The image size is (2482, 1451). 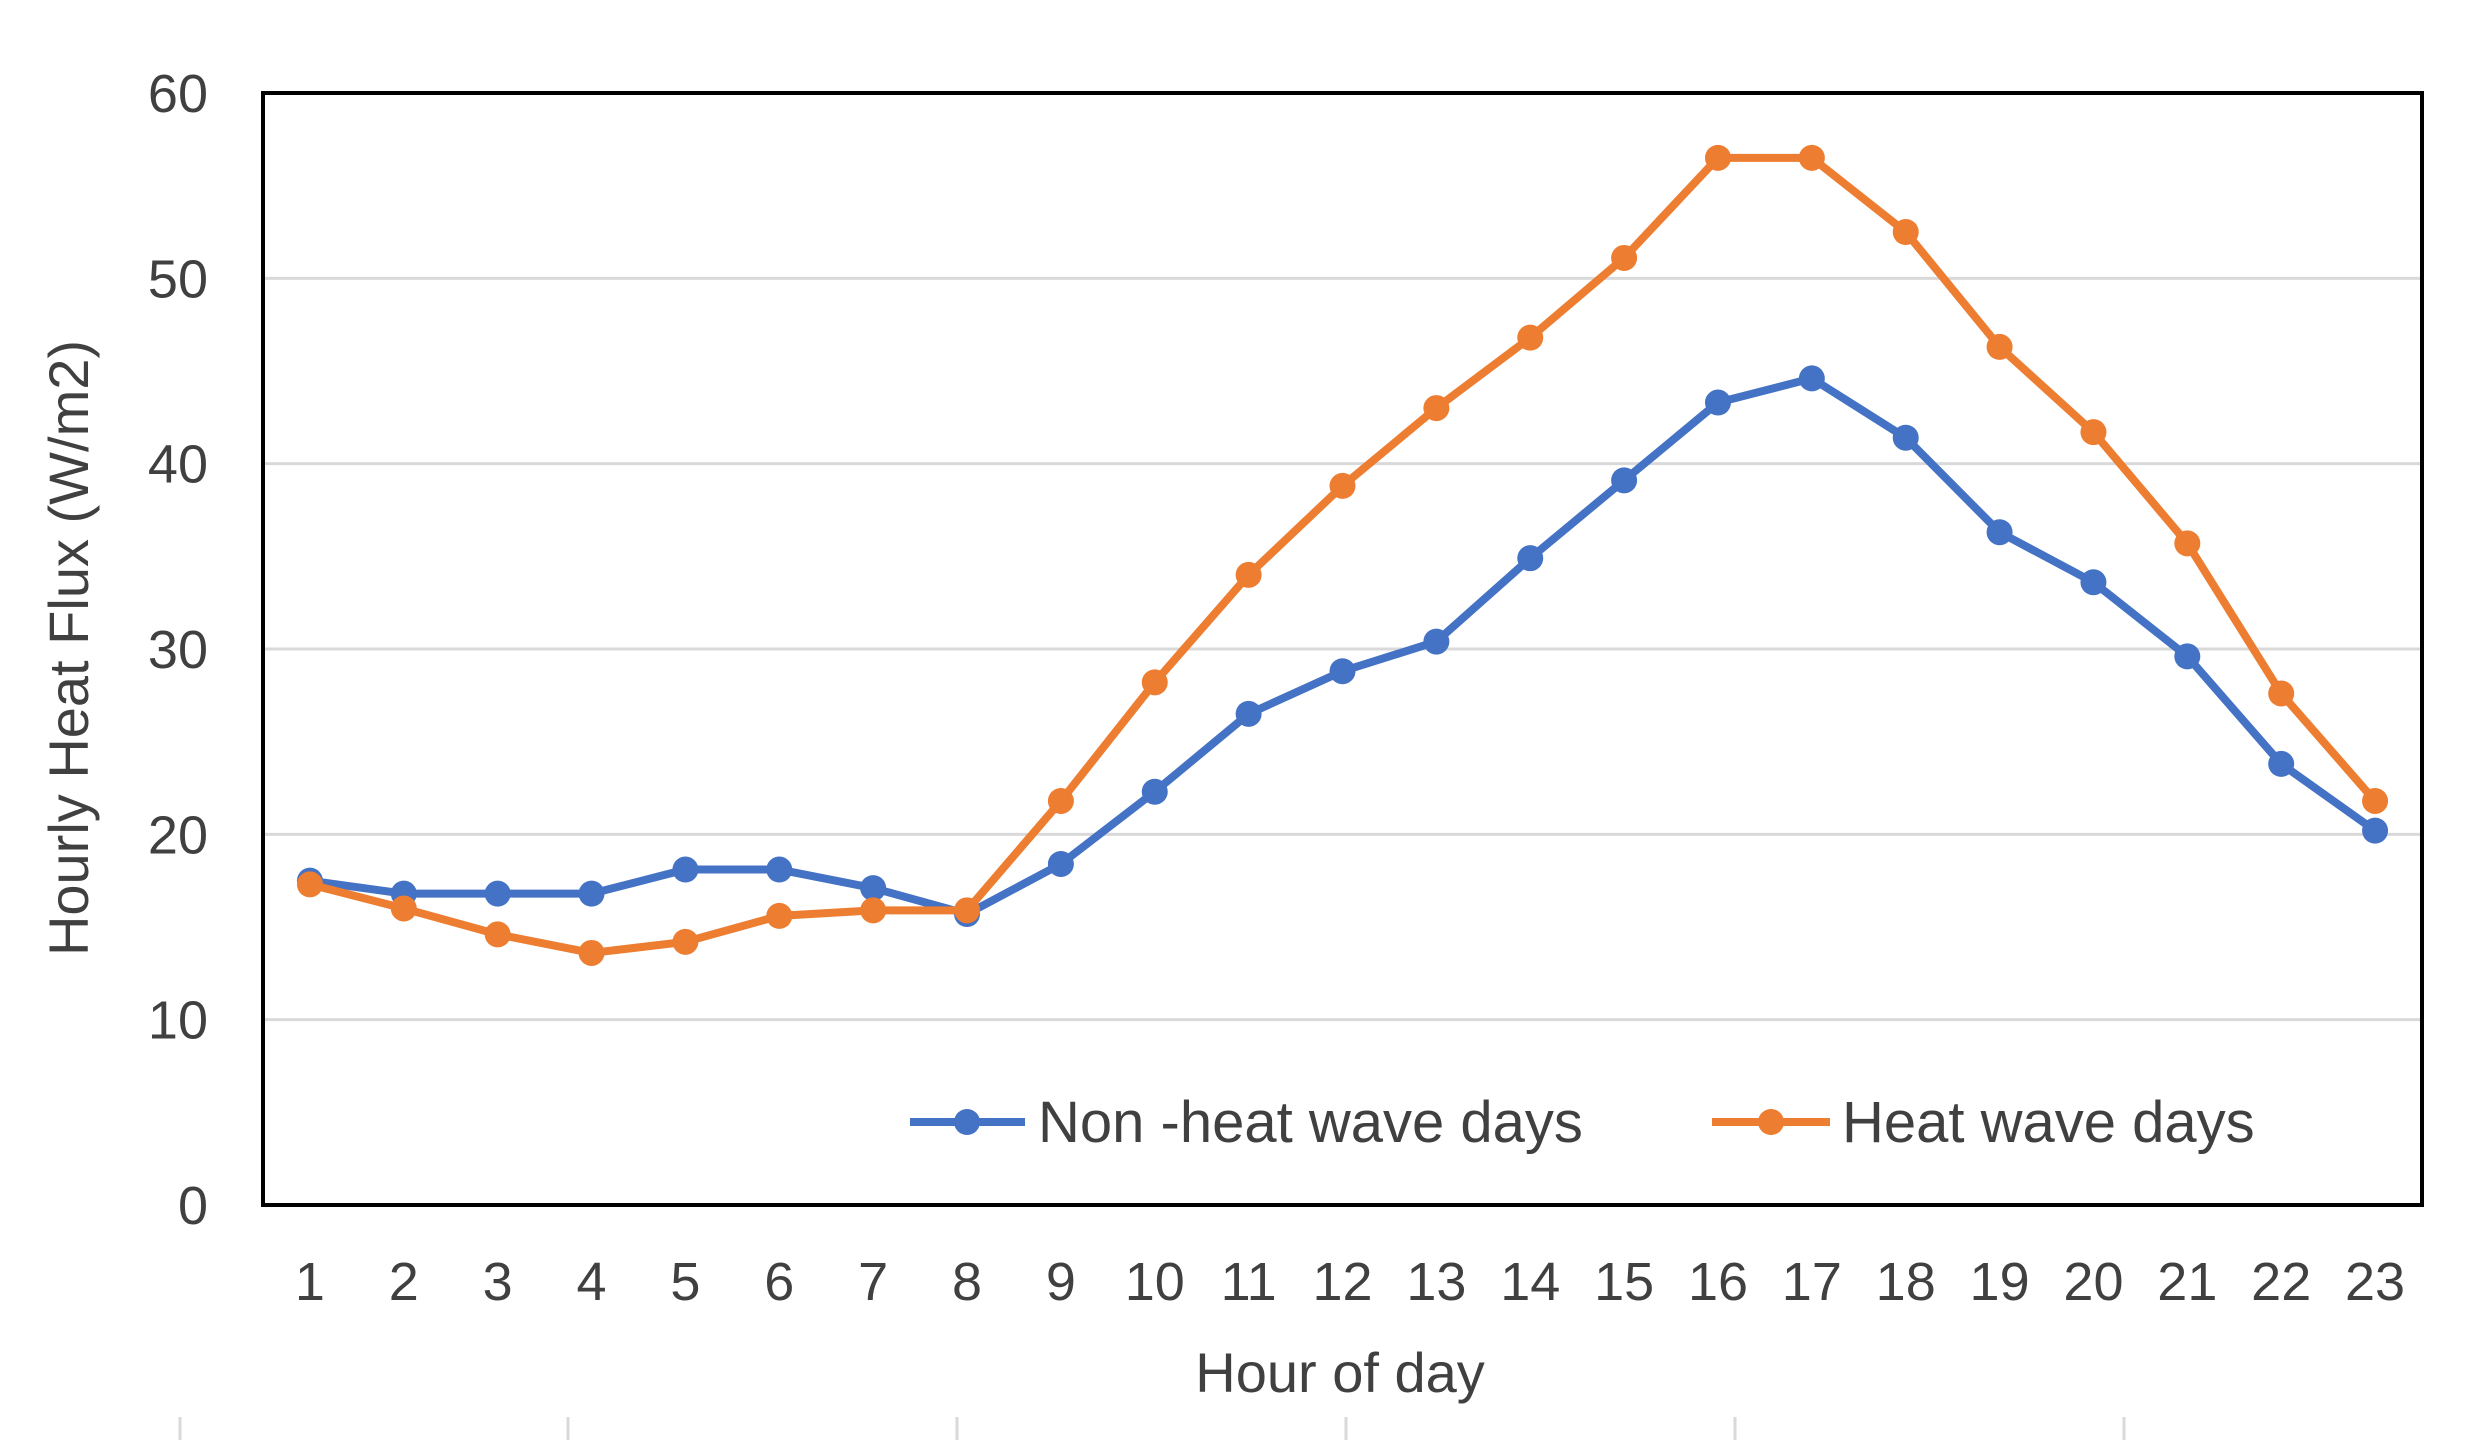 What do you see at coordinates (1624, 1282) in the screenshot?
I see `x-tick-label: 15` at bounding box center [1624, 1282].